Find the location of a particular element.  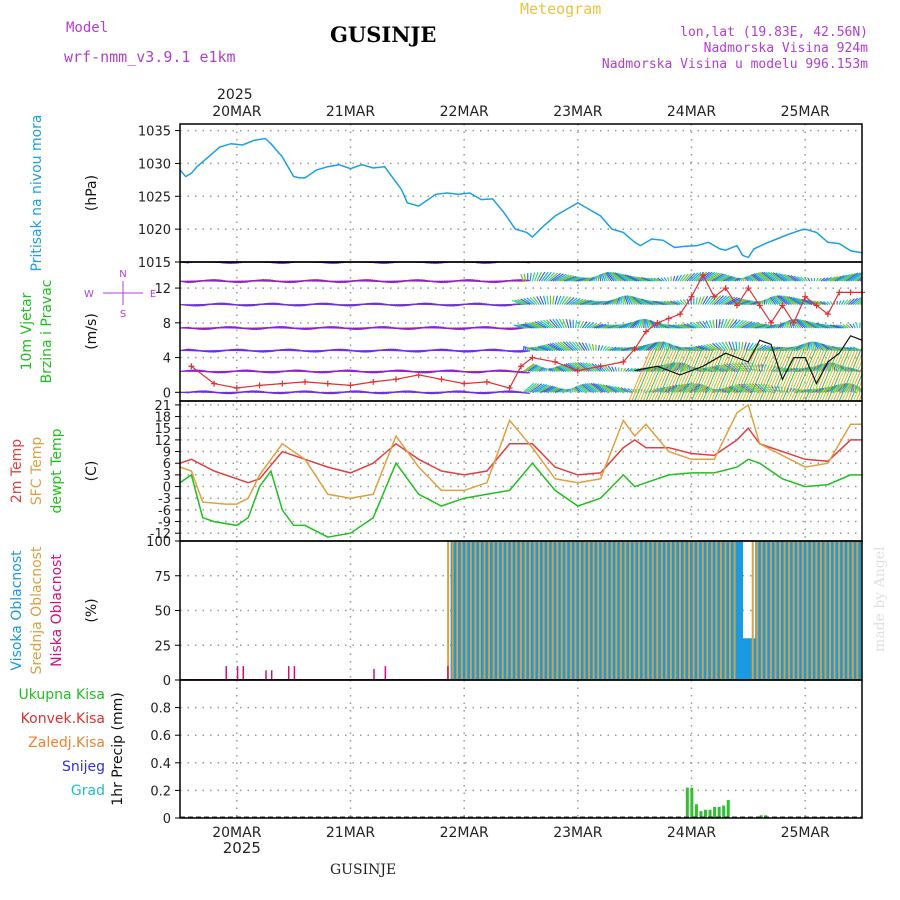

station-title: GUSINJE is located at coordinates (383, 34).